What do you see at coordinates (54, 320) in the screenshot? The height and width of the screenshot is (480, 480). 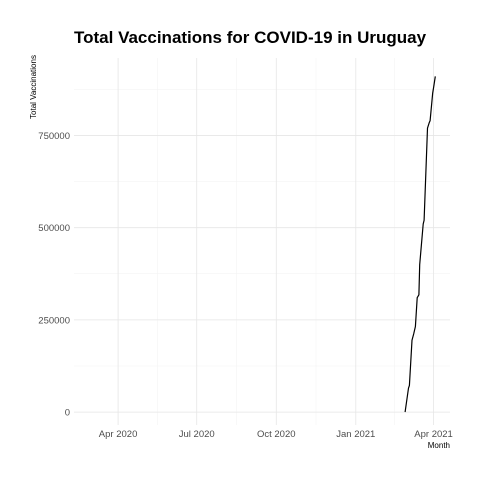 I see `y-tick-label: 250000` at bounding box center [54, 320].